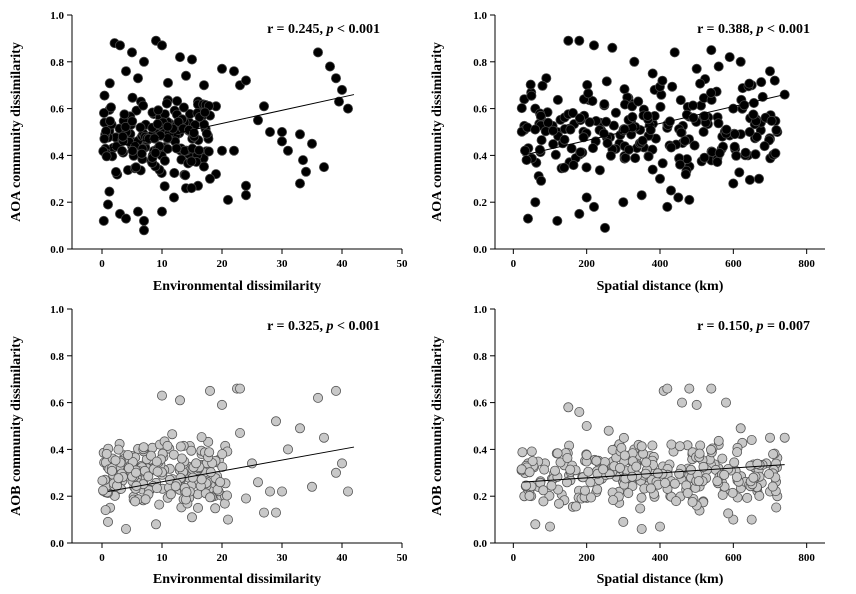 This screenshot has height=594, width=856. Describe the element at coordinates (223, 558) in the screenshot. I see `x-tick-label: 20` at that location.